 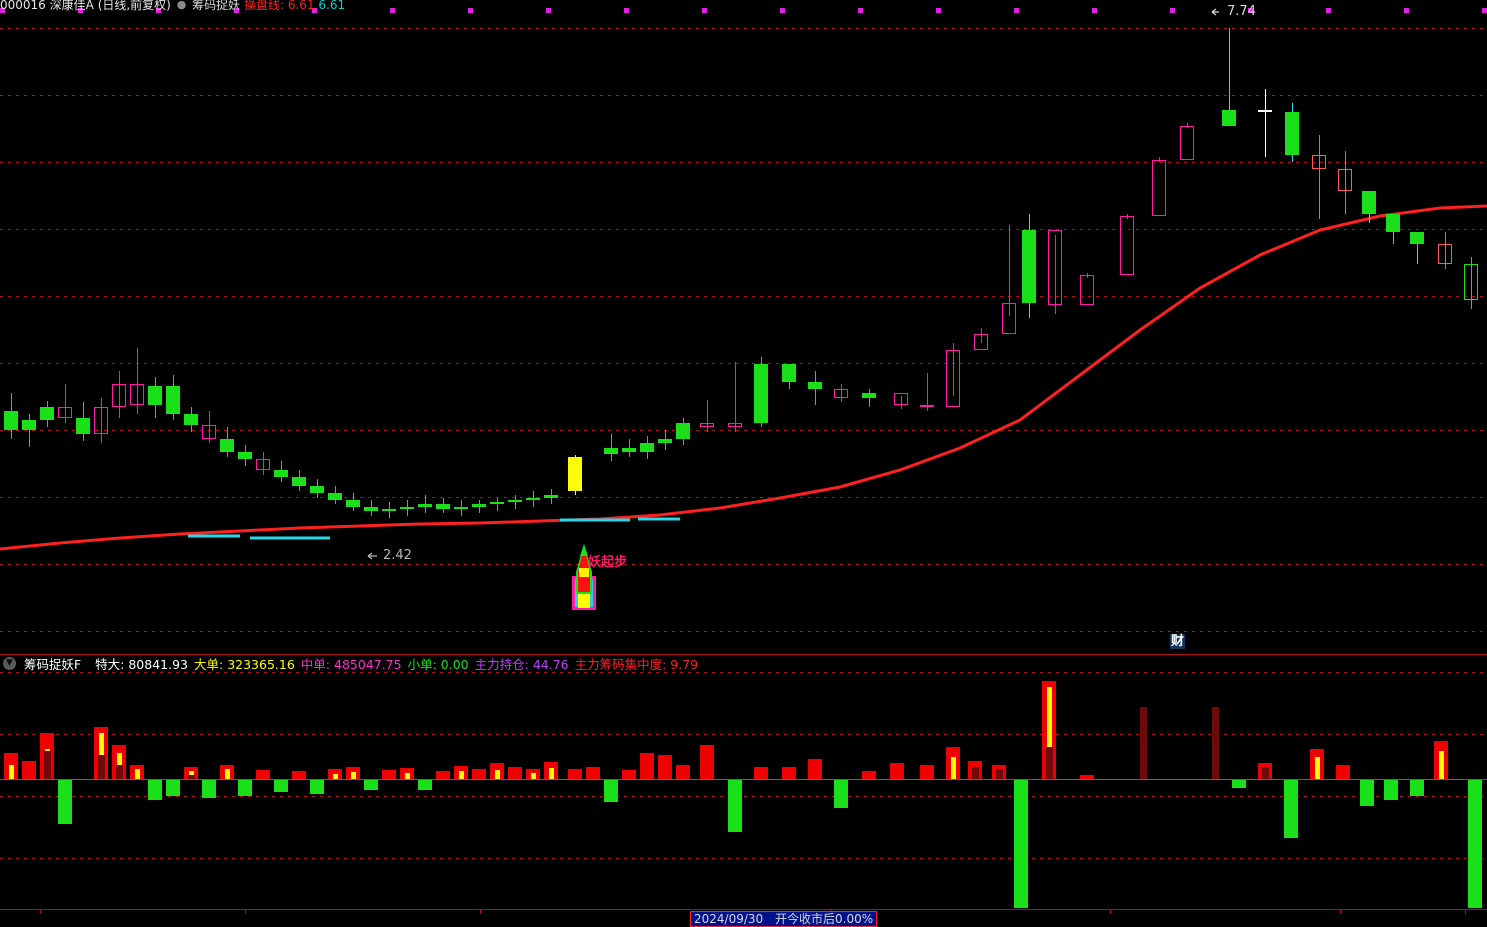 I want to click on metric-value: 323365.16, so click(x=259, y=664).